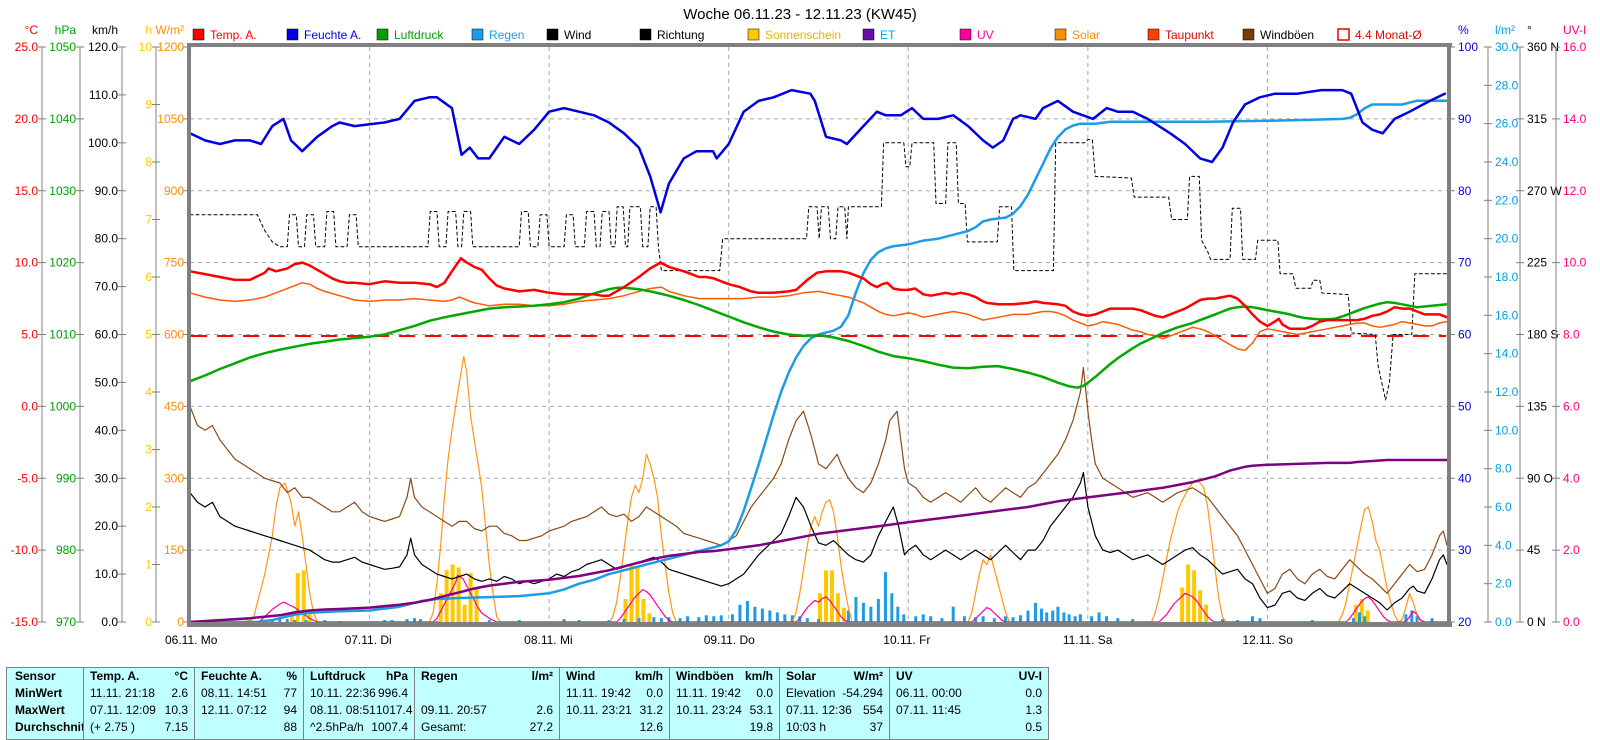  I want to click on table-cell: 11.11. 19:42 0.0, so click(724, 693).